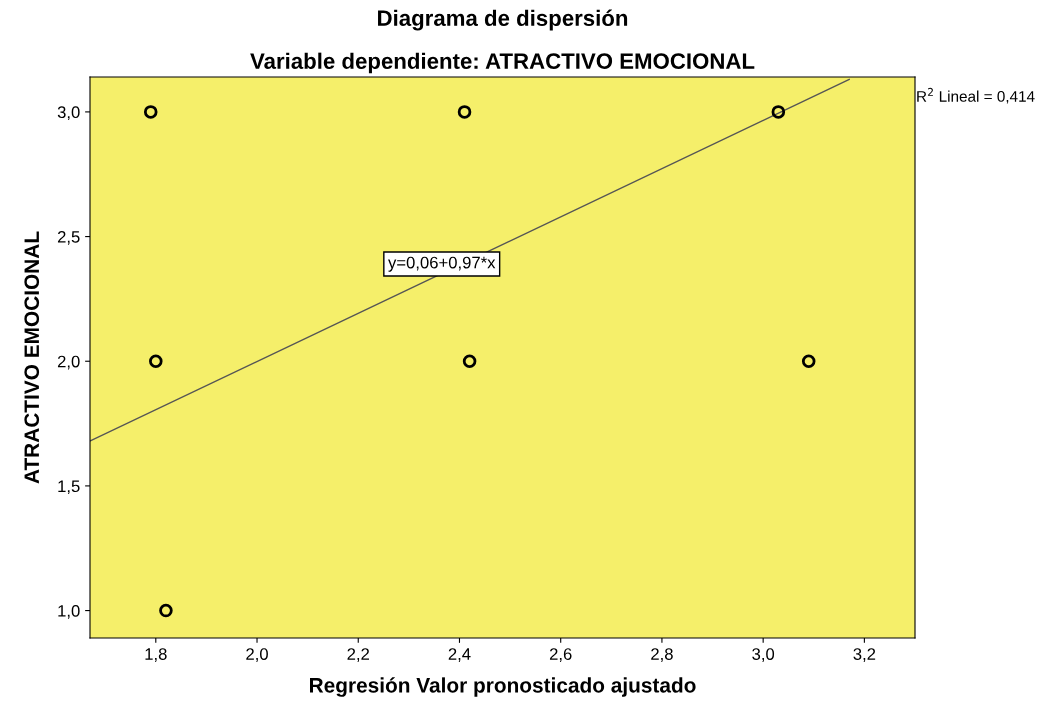 Image resolution: width=1062 pixels, height=709 pixels. I want to click on text: R$^{2}$ Lineal = 0,414, so click(976, 95).